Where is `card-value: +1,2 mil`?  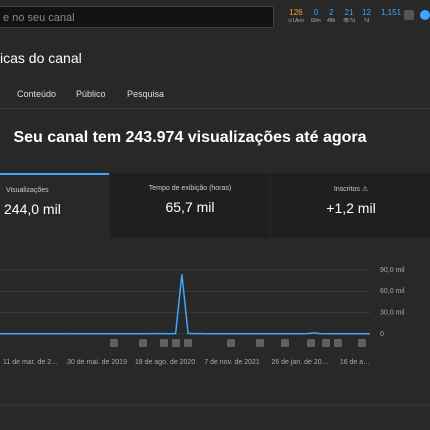 card-value: +1,2 mil is located at coordinates (351, 208).